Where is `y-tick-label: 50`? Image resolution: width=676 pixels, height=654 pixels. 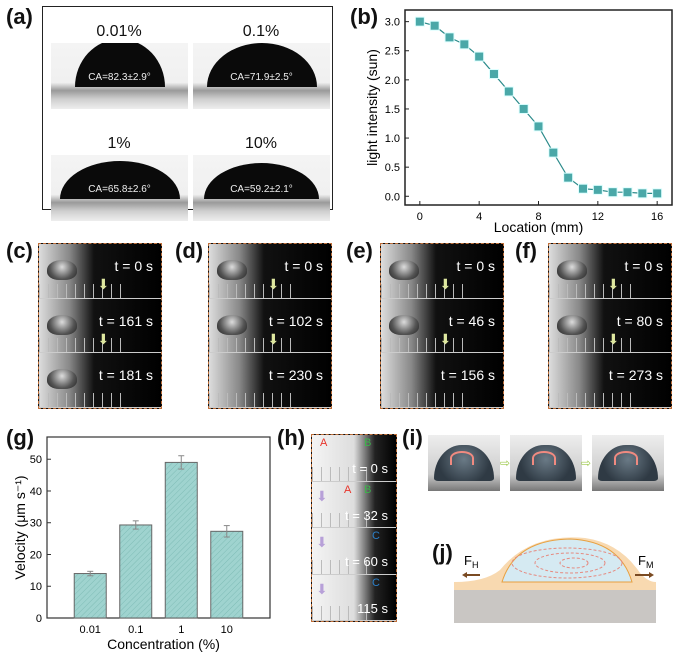
y-tick-label: 50 is located at coordinates (36, 460).